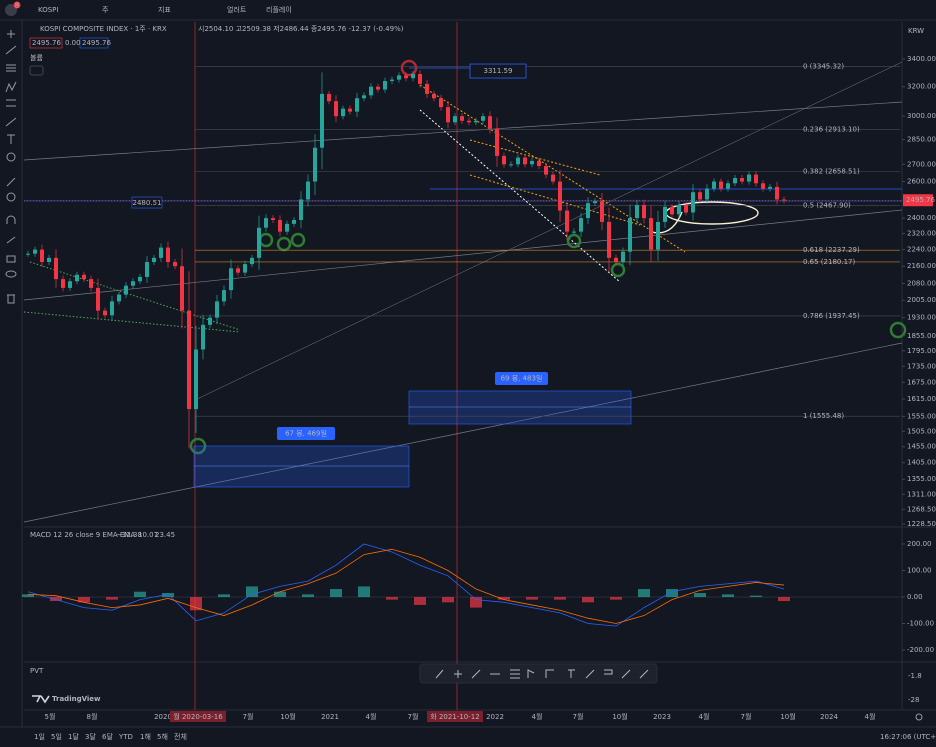 This screenshot has height=747, width=936. I want to click on lock-drawings, so click(11, 240).